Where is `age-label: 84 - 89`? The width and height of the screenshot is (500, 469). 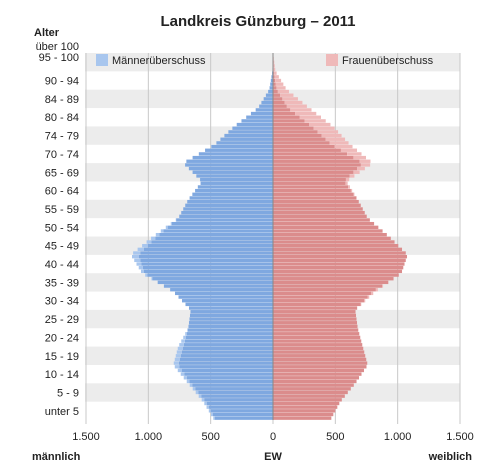 age-label: 84 - 89 is located at coordinates (62, 100).